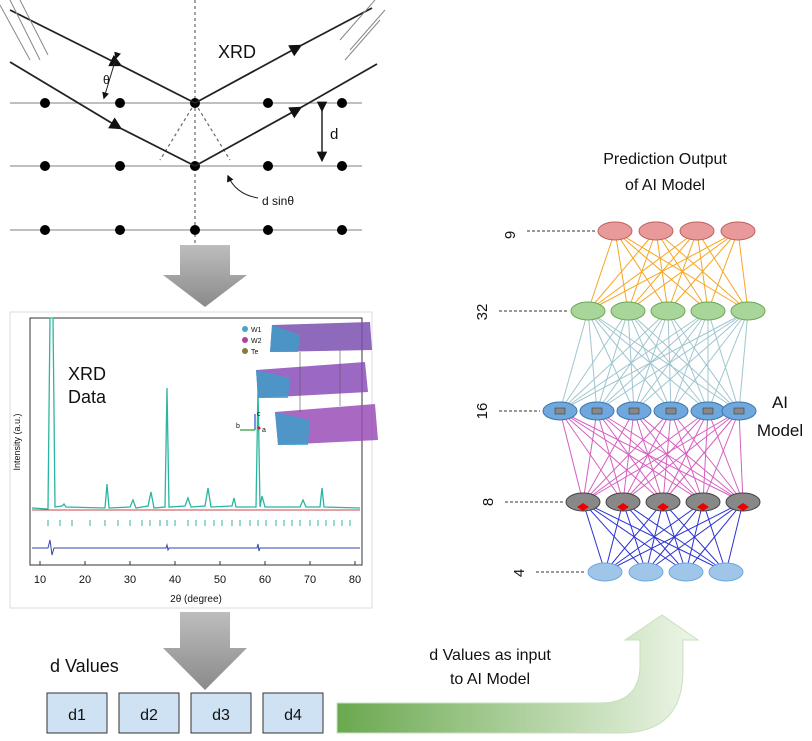 This screenshot has width=812, height=741. Describe the element at coordinates (85, 580) in the screenshot. I see `x-tick-label: 20` at that location.